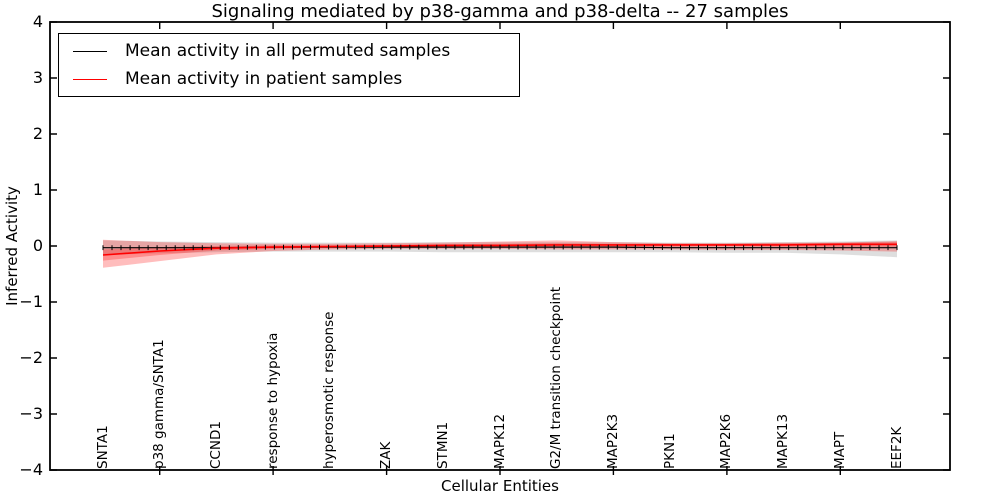  Describe the element at coordinates (37, 189) in the screenshot. I see `y-tick-label: 1` at that location.